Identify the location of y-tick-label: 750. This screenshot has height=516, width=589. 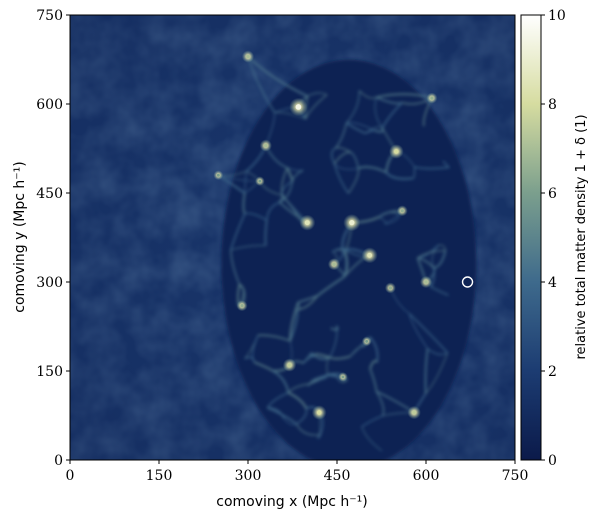
(49, 16).